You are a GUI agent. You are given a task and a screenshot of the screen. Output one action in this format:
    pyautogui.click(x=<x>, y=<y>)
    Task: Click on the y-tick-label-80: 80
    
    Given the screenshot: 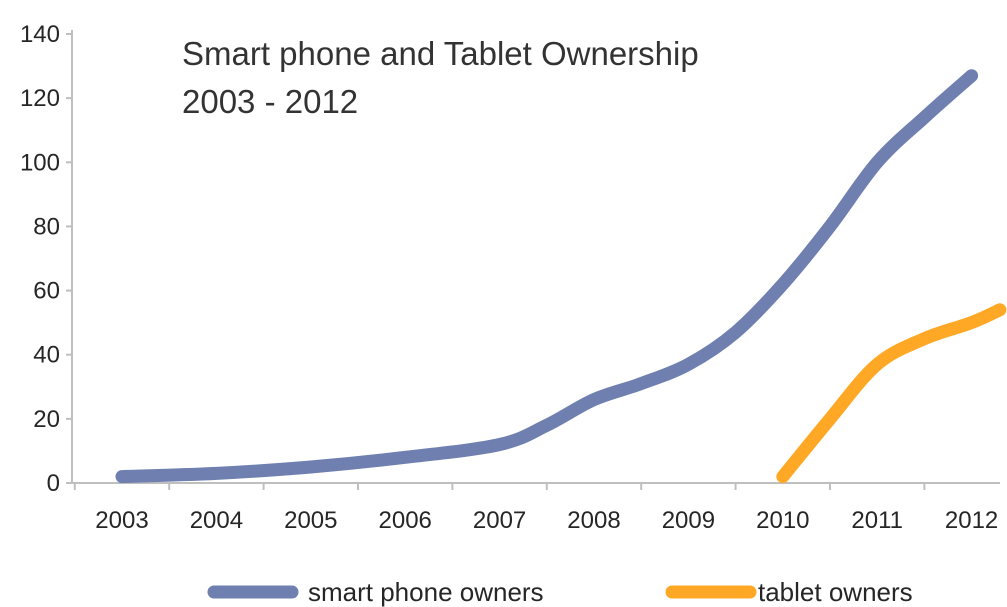 What is the action you would take?
    pyautogui.click(x=46, y=226)
    